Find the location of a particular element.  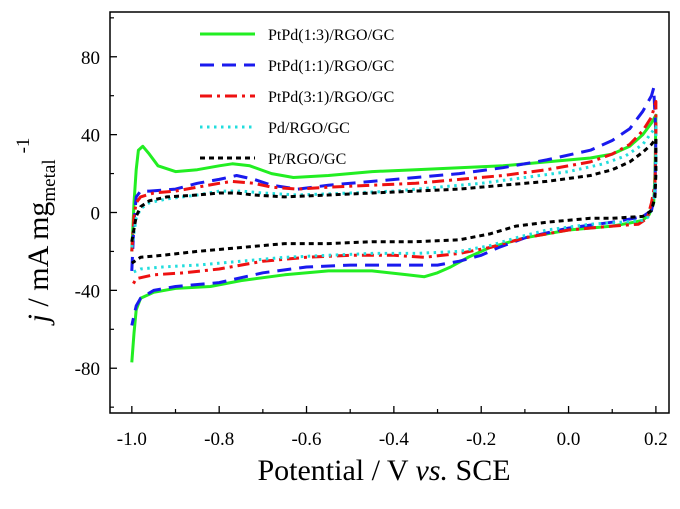

legend-label-2: PtPd(1:1)/RGO/GC is located at coordinates (331, 66).